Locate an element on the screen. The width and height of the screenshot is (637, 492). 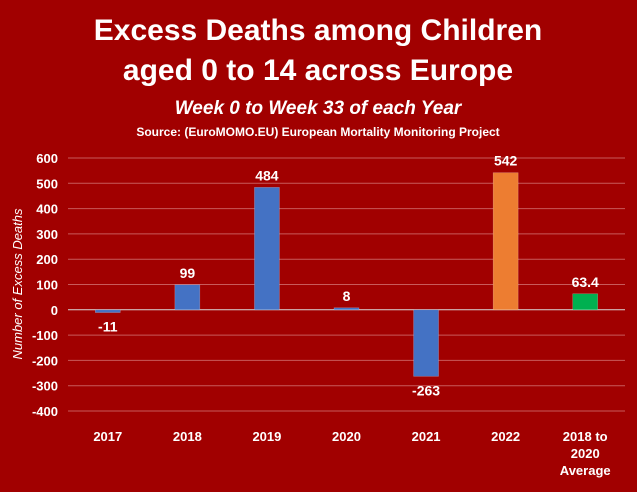
data-label: 542 is located at coordinates (506, 161).